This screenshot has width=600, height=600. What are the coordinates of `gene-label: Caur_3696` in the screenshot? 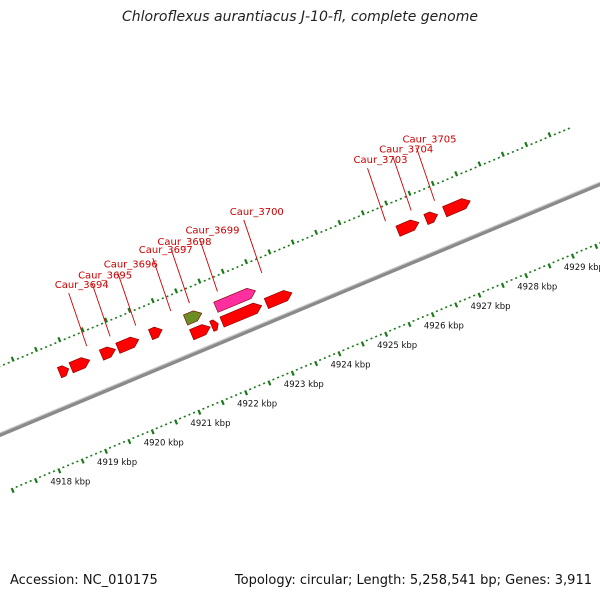 It's located at (131, 265).